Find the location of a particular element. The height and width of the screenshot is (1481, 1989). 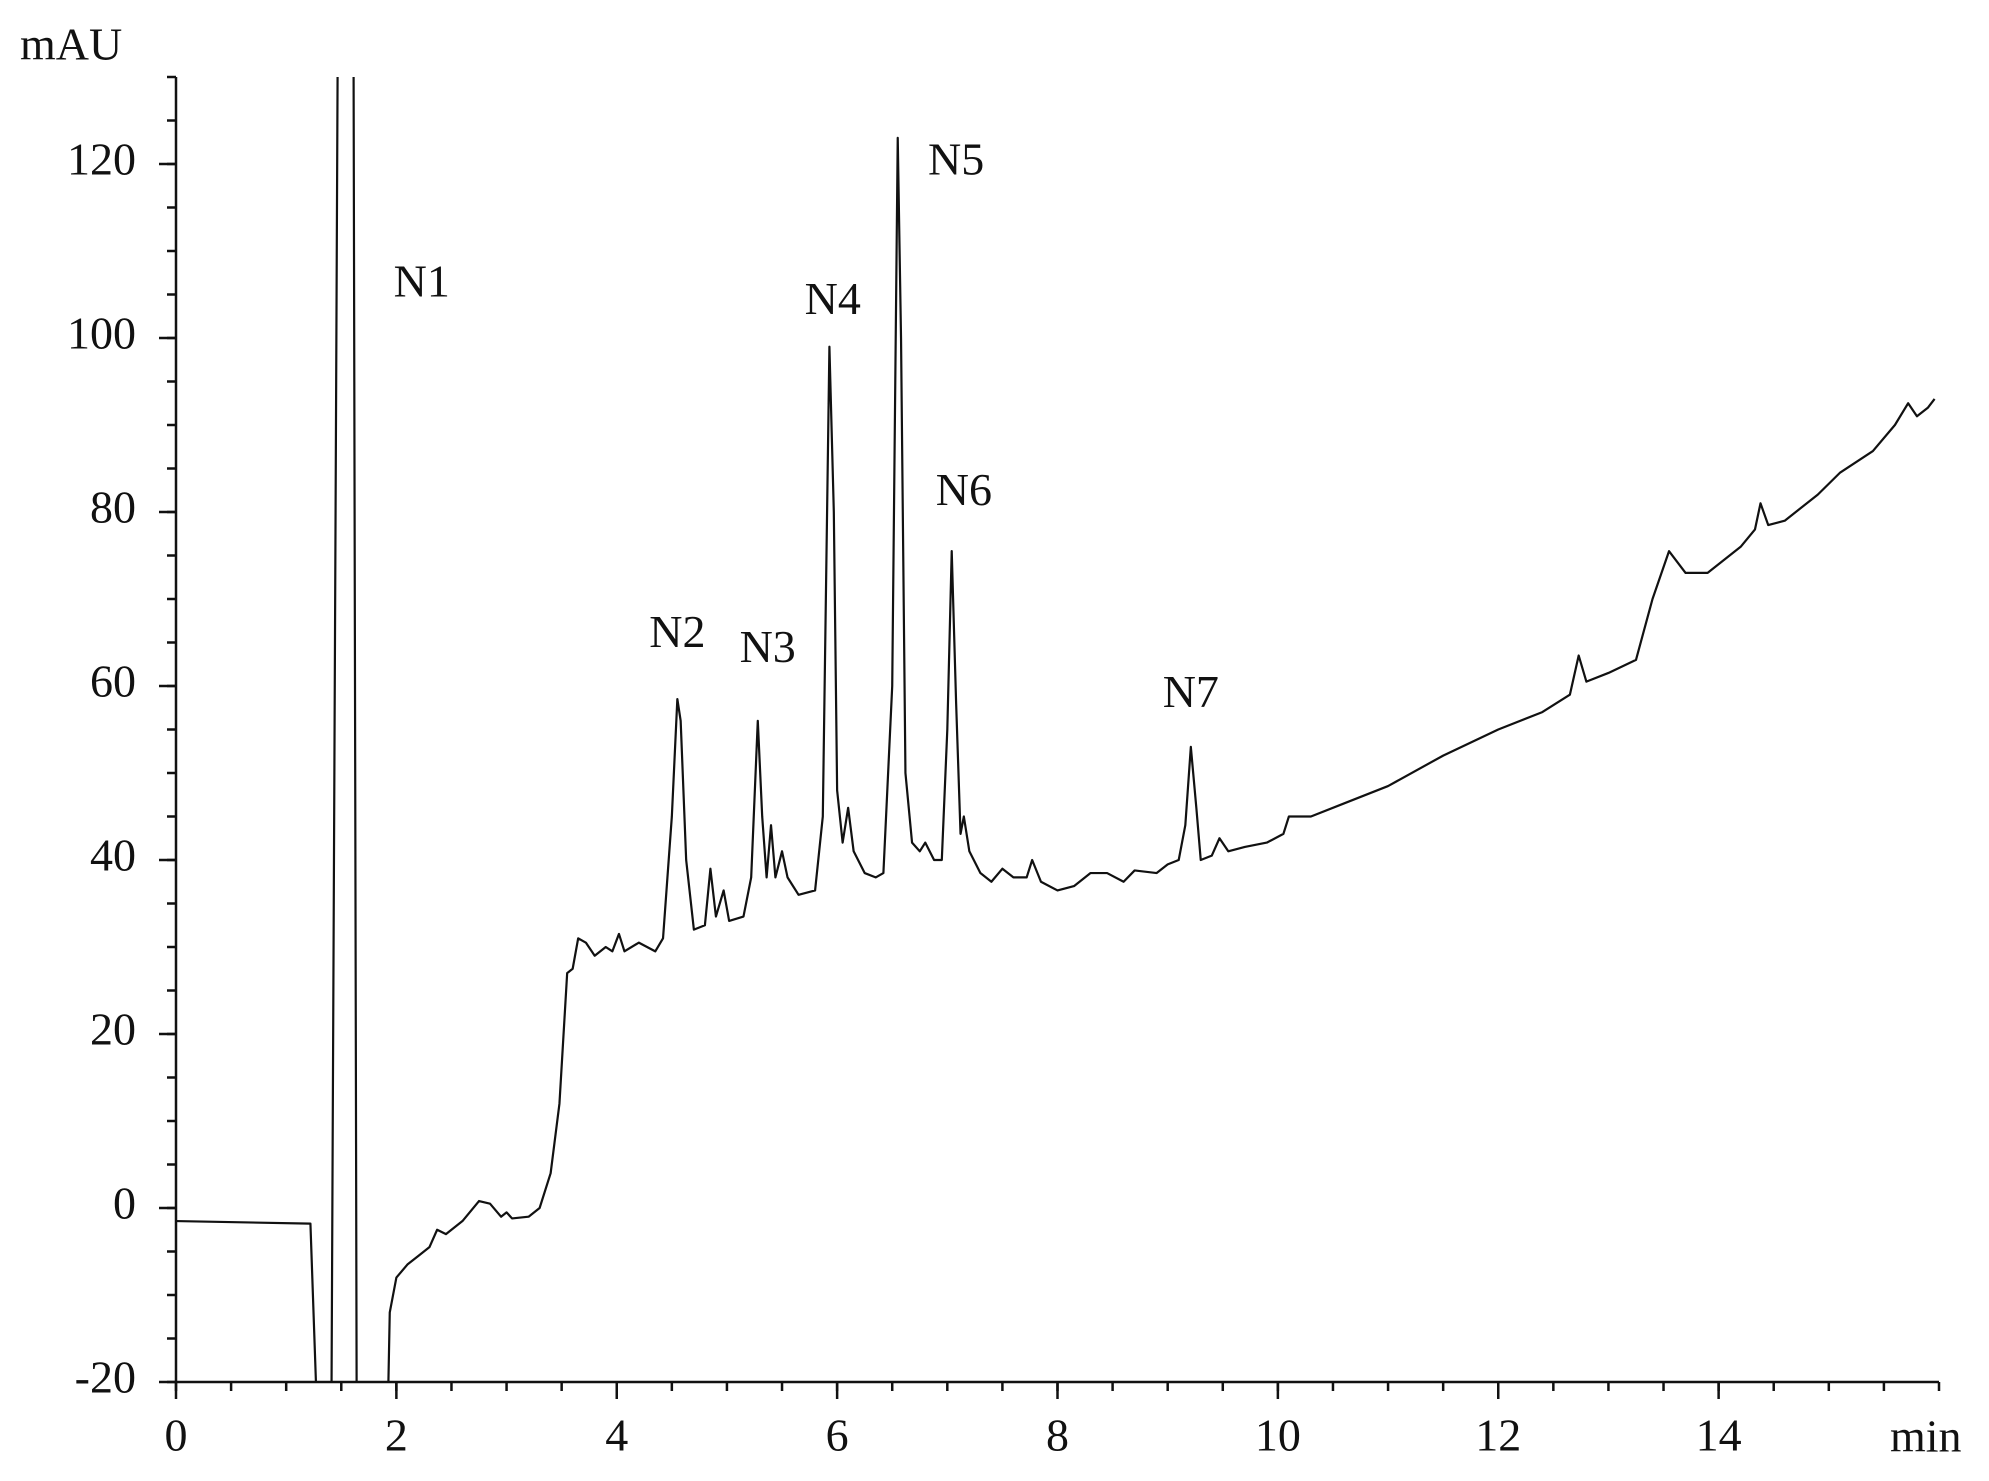

peak-label: N3 is located at coordinates (768, 646).